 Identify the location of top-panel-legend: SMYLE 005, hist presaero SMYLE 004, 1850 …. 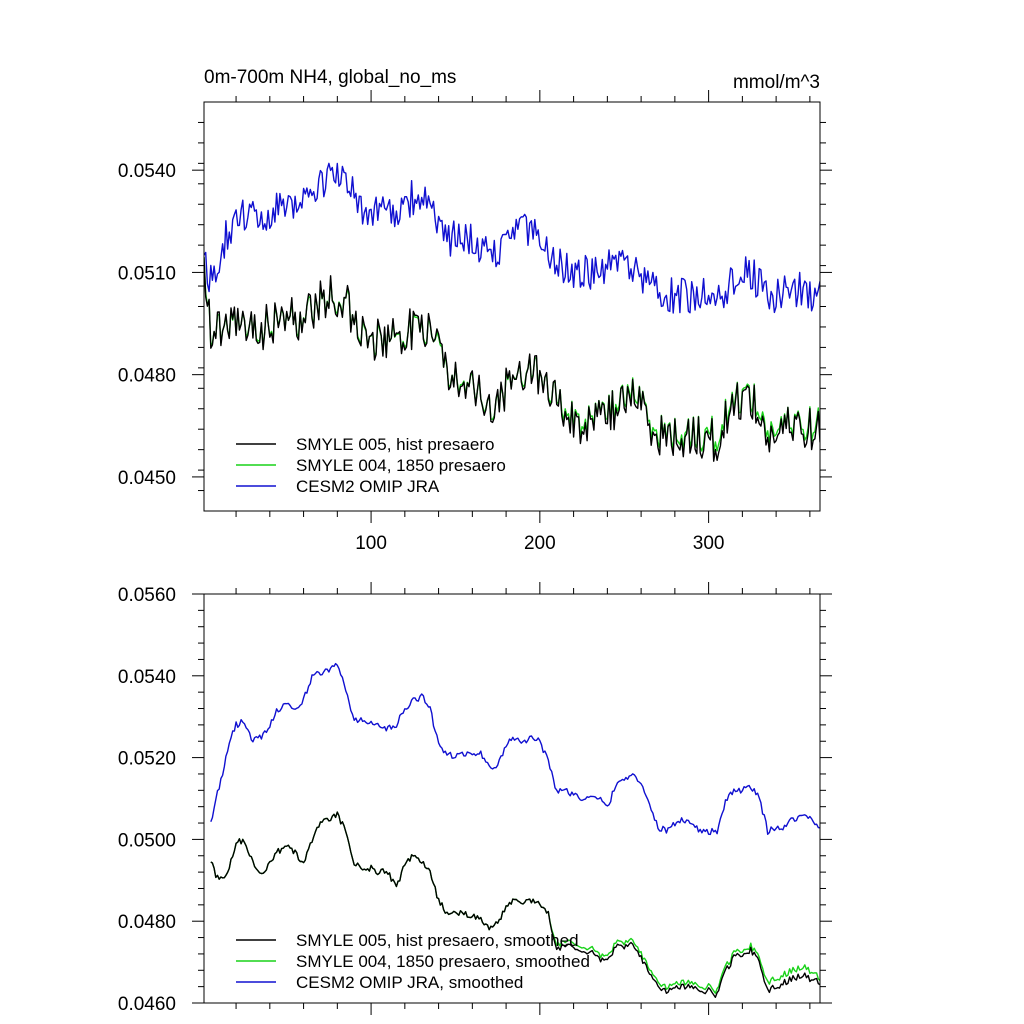
(371, 465).